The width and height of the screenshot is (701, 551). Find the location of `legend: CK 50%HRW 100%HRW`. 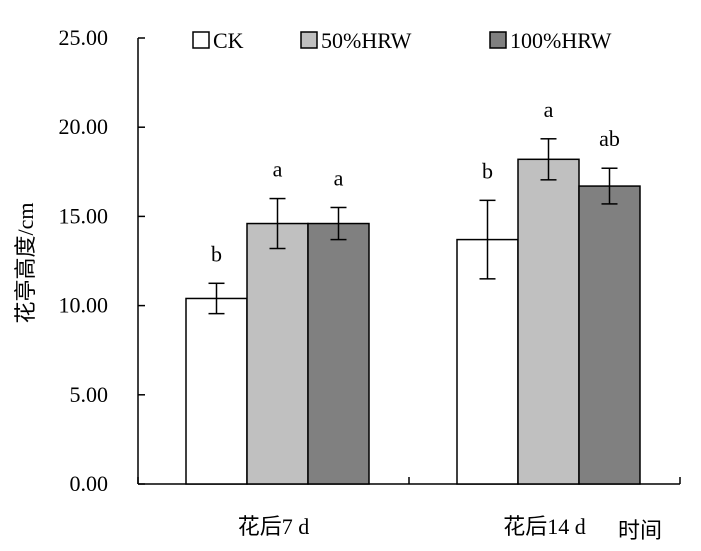

legend: CK 50%HRW 100%HRW is located at coordinates (402, 40).